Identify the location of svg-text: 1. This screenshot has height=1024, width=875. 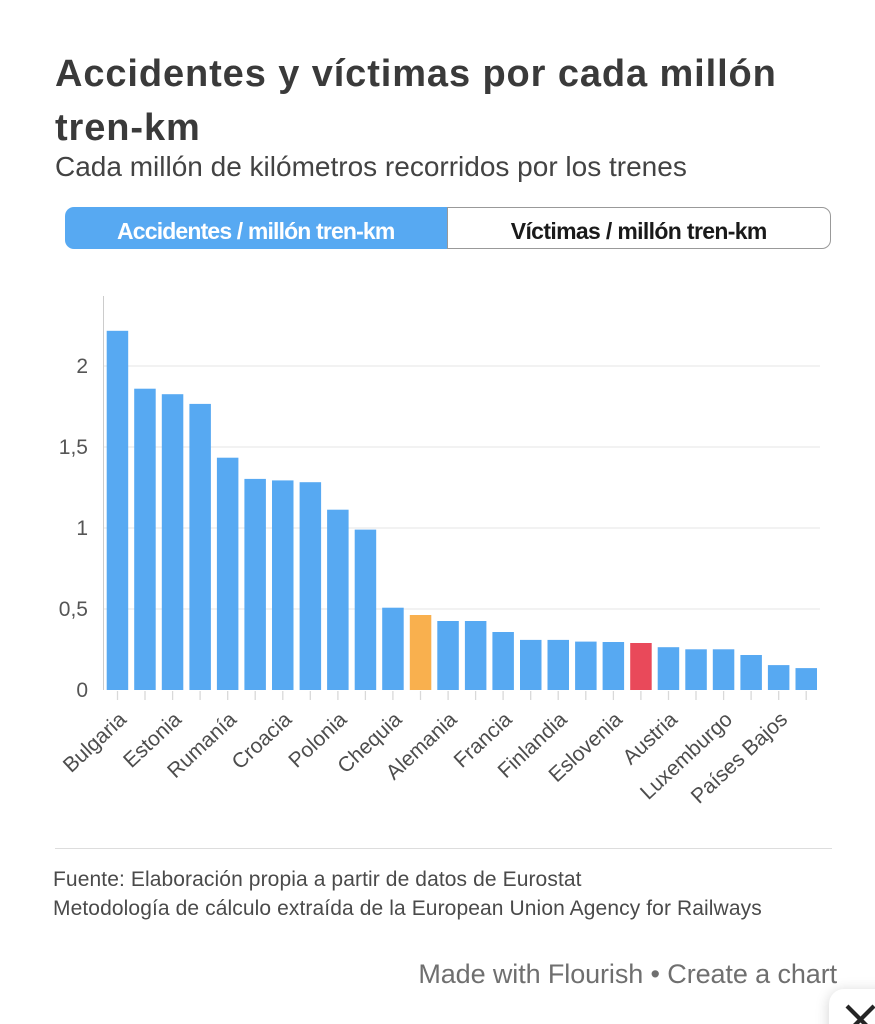
(82, 528).